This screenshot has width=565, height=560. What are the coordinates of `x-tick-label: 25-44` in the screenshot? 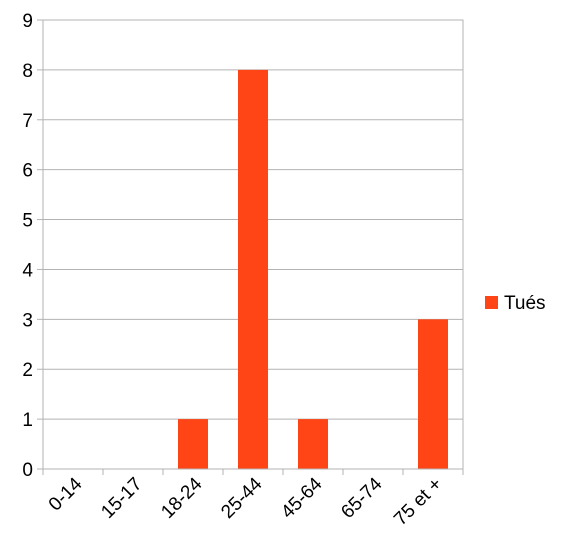 It's located at (242, 498).